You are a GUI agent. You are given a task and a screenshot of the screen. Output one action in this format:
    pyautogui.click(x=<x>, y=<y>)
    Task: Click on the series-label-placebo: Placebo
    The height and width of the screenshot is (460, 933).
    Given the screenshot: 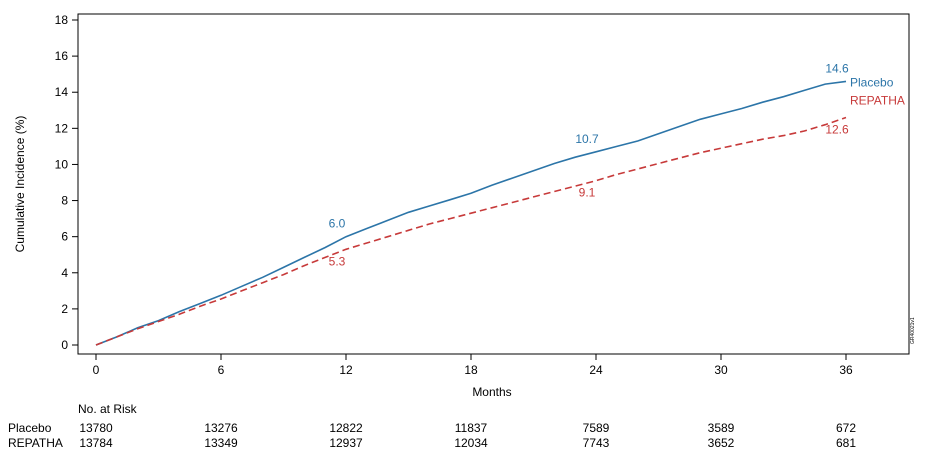 What is the action you would take?
    pyautogui.click(x=872, y=82)
    